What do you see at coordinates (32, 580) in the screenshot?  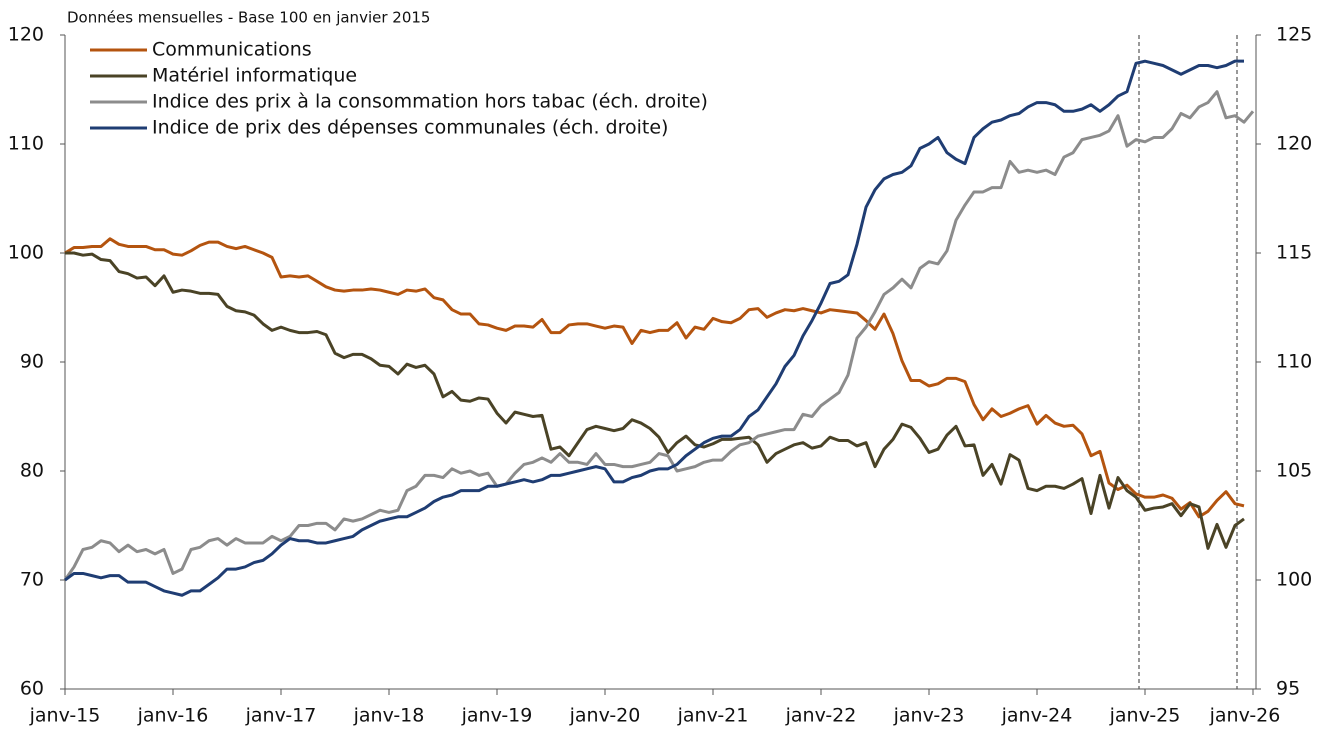 I see `y-tick-label: 70` at bounding box center [32, 580].